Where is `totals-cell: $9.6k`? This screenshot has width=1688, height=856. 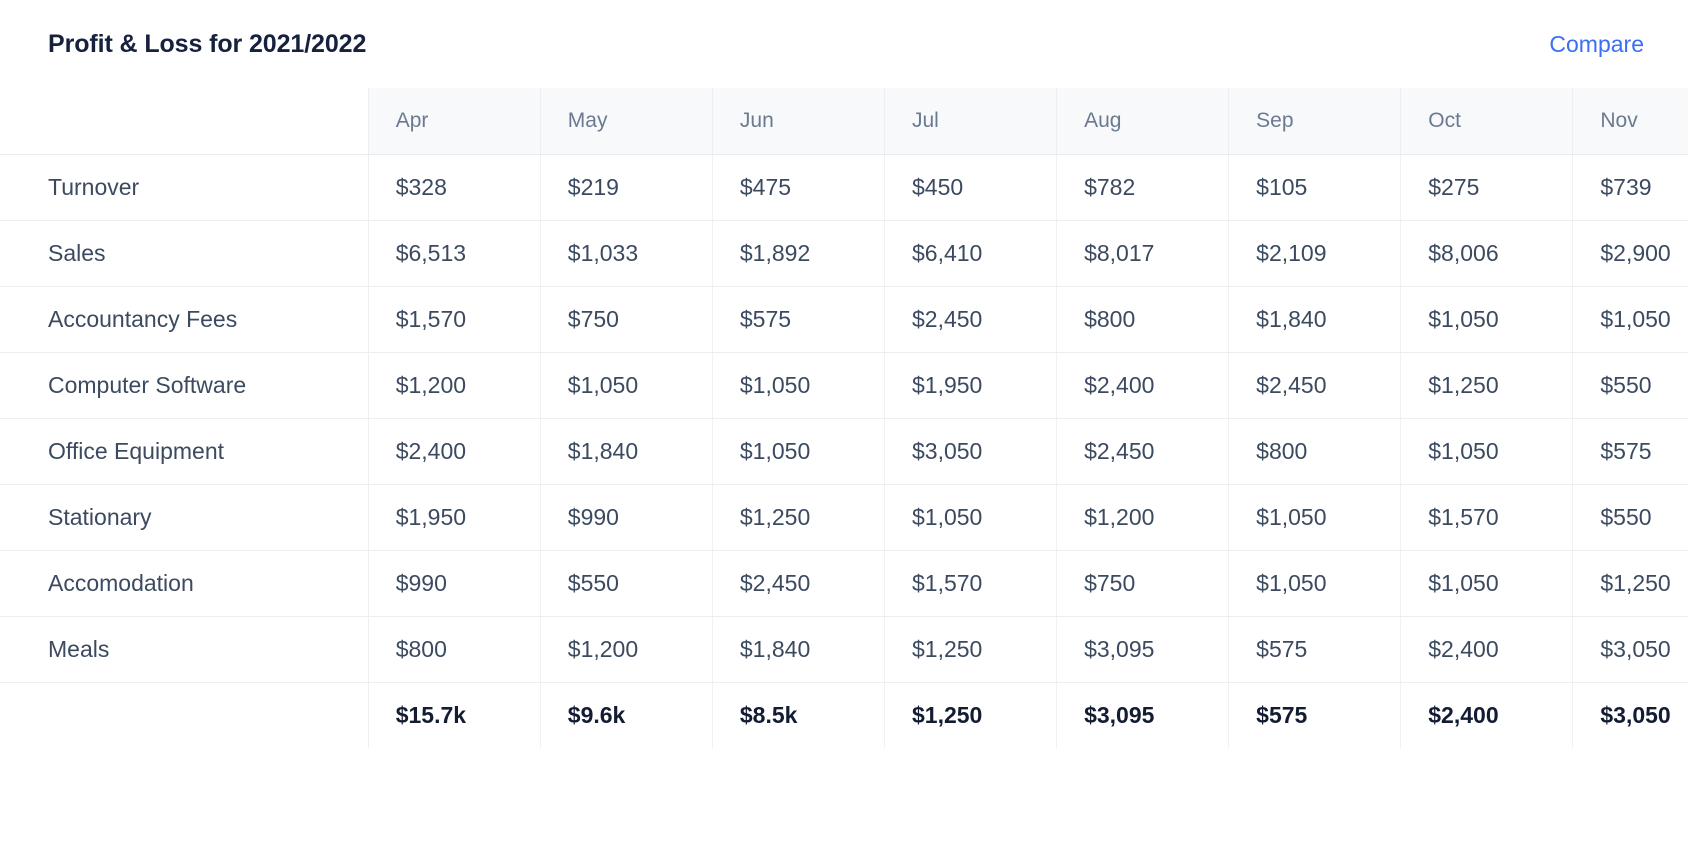
totals-cell: $9.6k is located at coordinates (626, 715).